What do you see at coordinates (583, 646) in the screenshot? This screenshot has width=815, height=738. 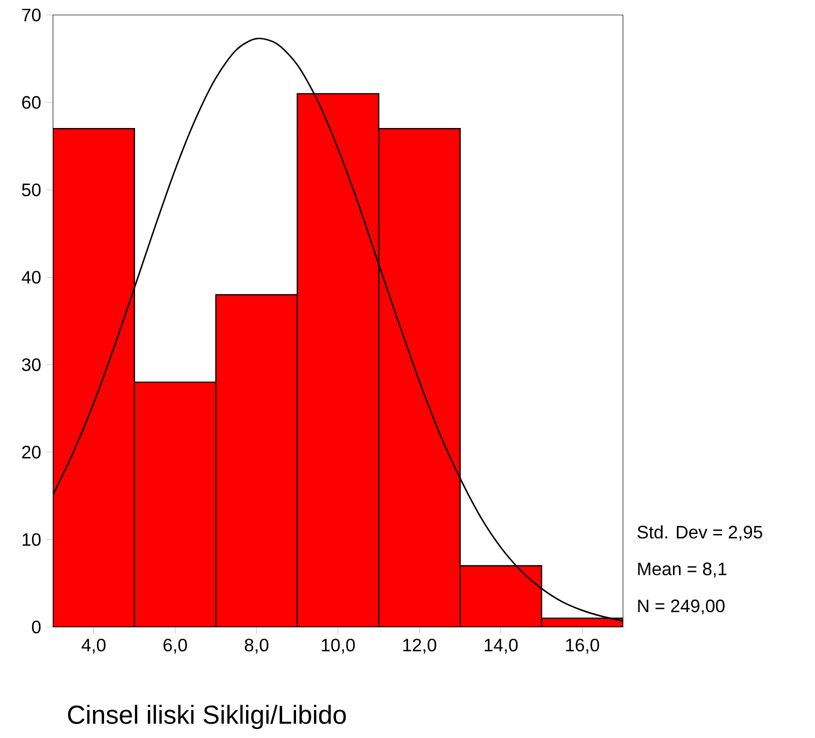 I see `x-tick-label: 16,0` at bounding box center [583, 646].